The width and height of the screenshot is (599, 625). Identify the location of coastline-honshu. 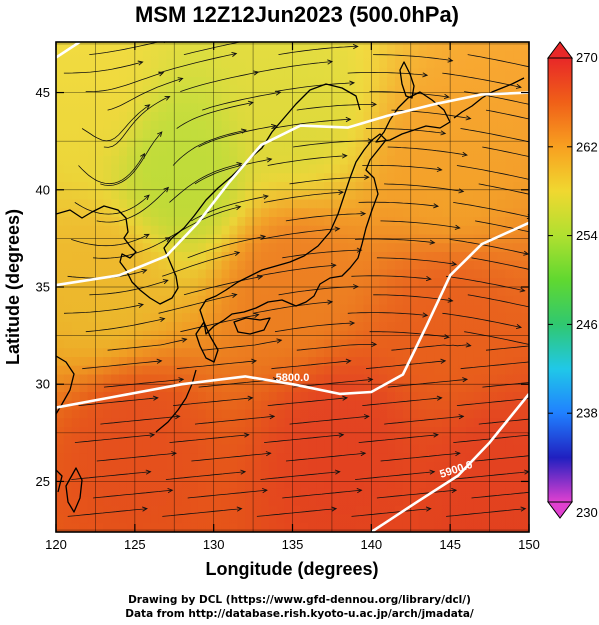
(293, 234).